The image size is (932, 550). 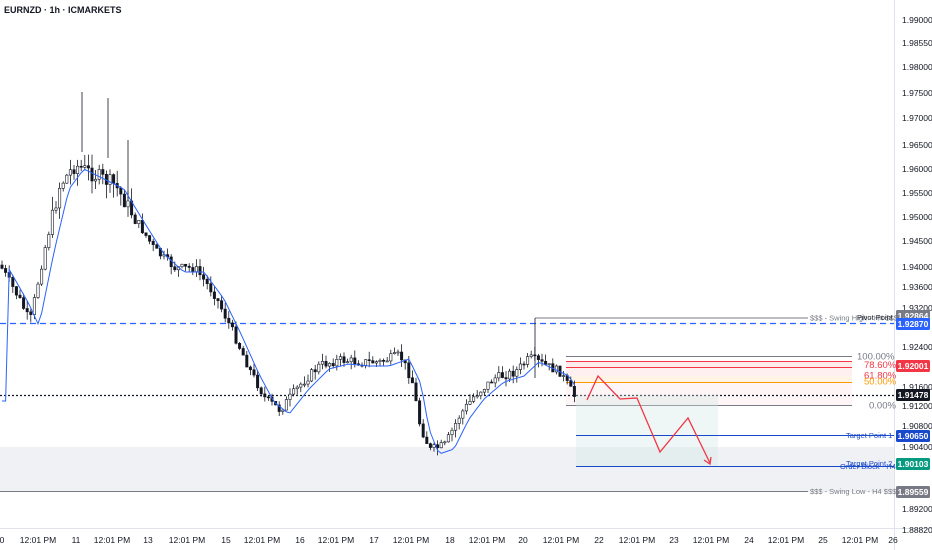 I want to click on order-block-zone, so click(x=447, y=469).